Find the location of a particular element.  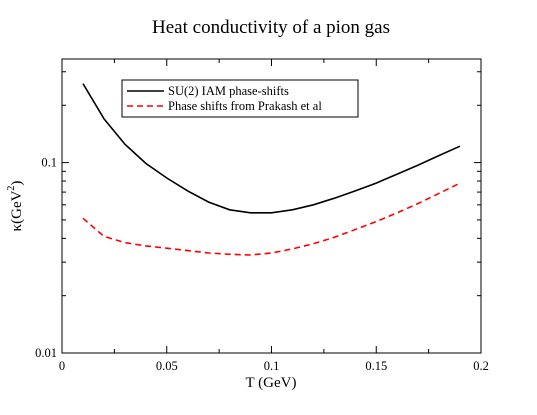

y-axis-label: κ(GeV2) is located at coordinates (15, 206).